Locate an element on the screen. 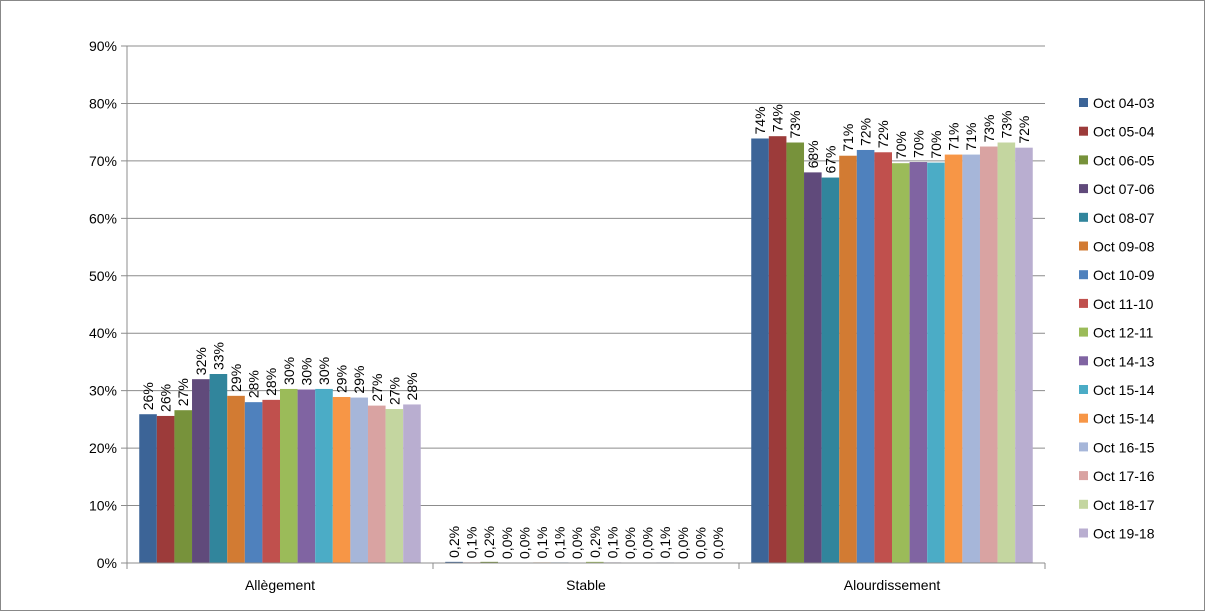 The height and width of the screenshot is (611, 1205). legend-label: Oct 12-11 is located at coordinates (1123, 333).